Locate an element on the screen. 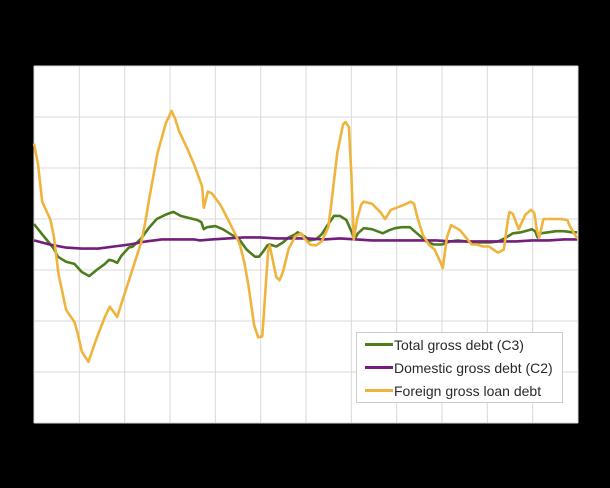 The image size is (610, 488). legend-item-foreign: Foreign gross loan debt is located at coordinates (463, 390).